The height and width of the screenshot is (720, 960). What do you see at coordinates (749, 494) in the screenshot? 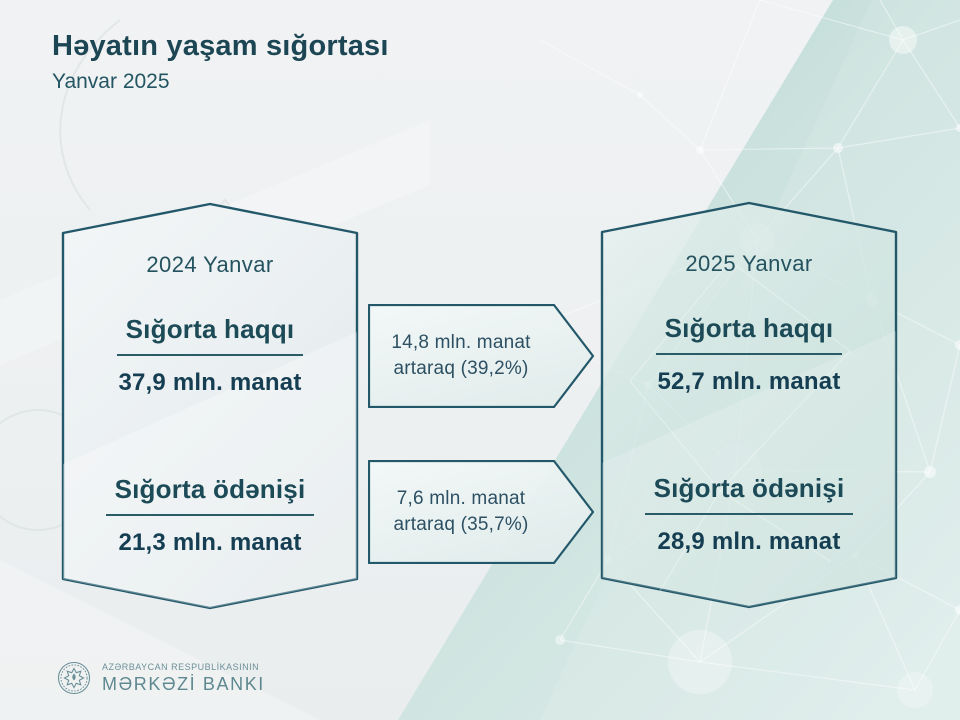
I see `metric-payout-2025-label: Sığorta ödənişi` at bounding box center [749, 494].